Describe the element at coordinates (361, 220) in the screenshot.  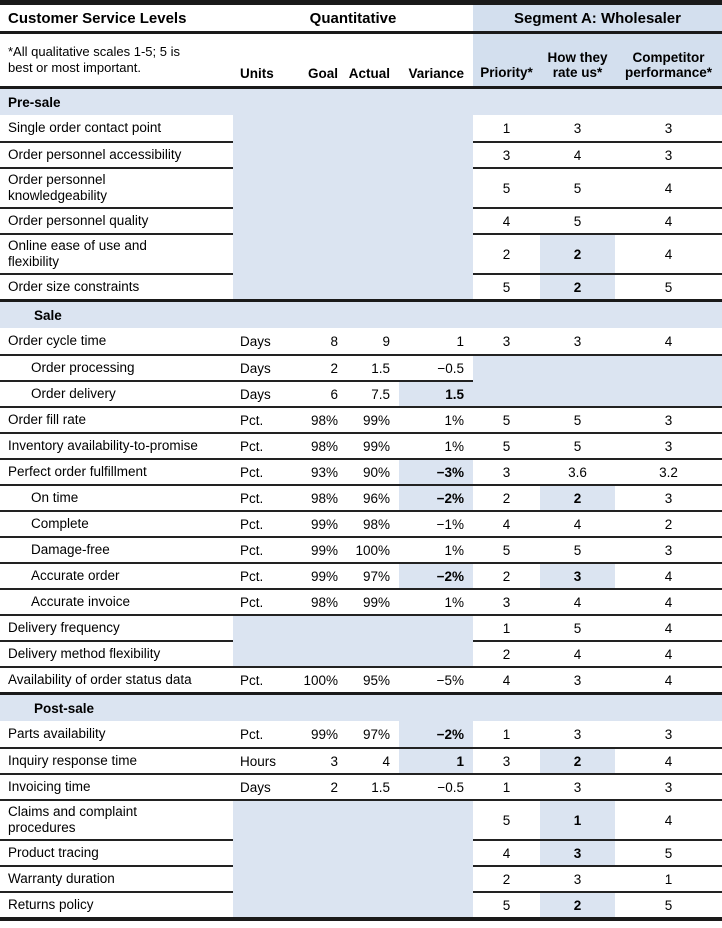
I see `table-row: Order personnel quality 4 5 4` at that location.